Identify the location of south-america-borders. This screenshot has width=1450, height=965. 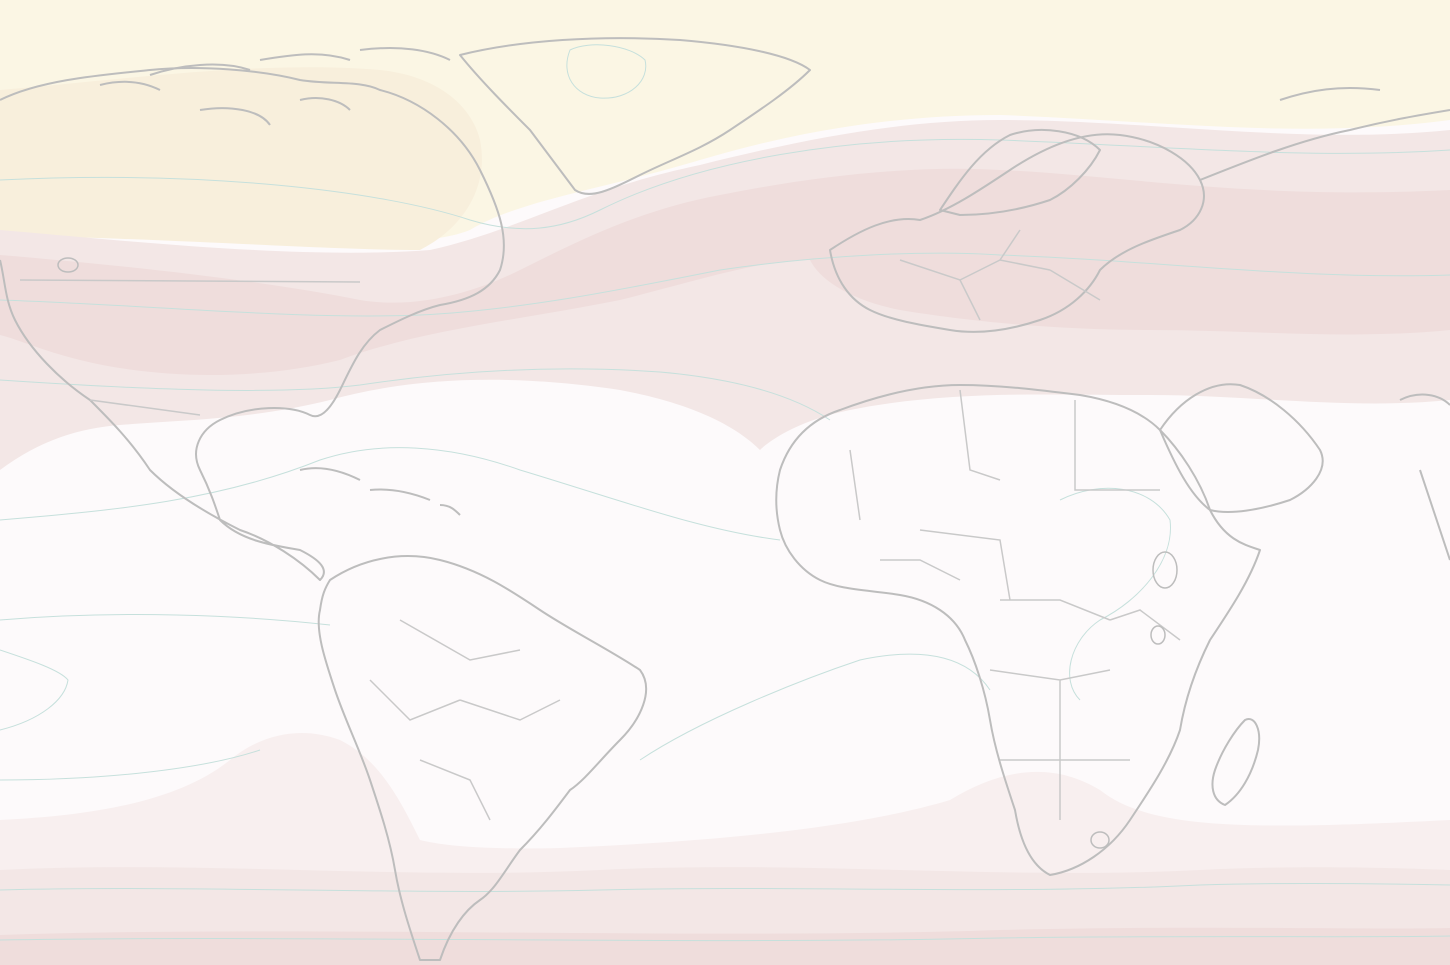
(465, 720).